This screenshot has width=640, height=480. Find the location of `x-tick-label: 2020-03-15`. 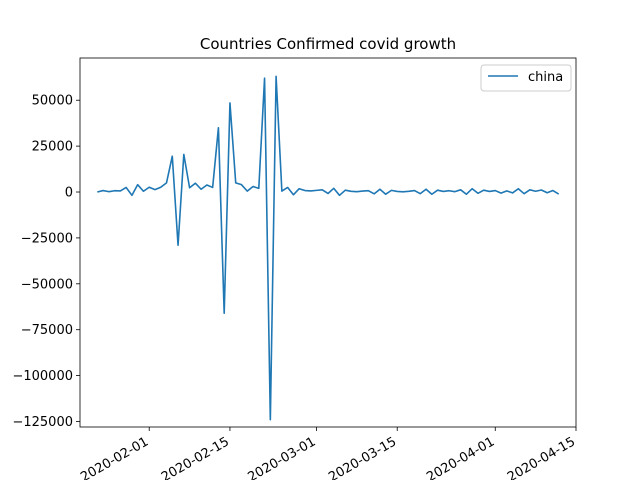

x-tick-label: 2020-03-15 is located at coordinates (362, 457).